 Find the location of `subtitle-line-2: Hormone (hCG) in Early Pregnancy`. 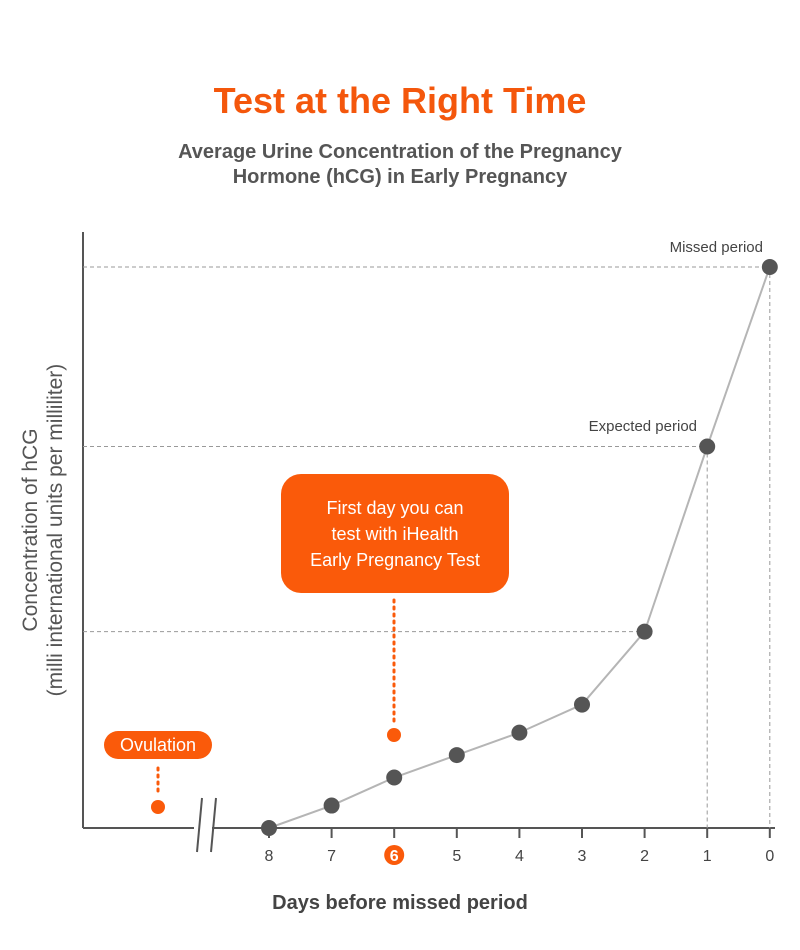

subtitle-line-2: Hormone (hCG) in Early Pregnancy is located at coordinates (400, 177).